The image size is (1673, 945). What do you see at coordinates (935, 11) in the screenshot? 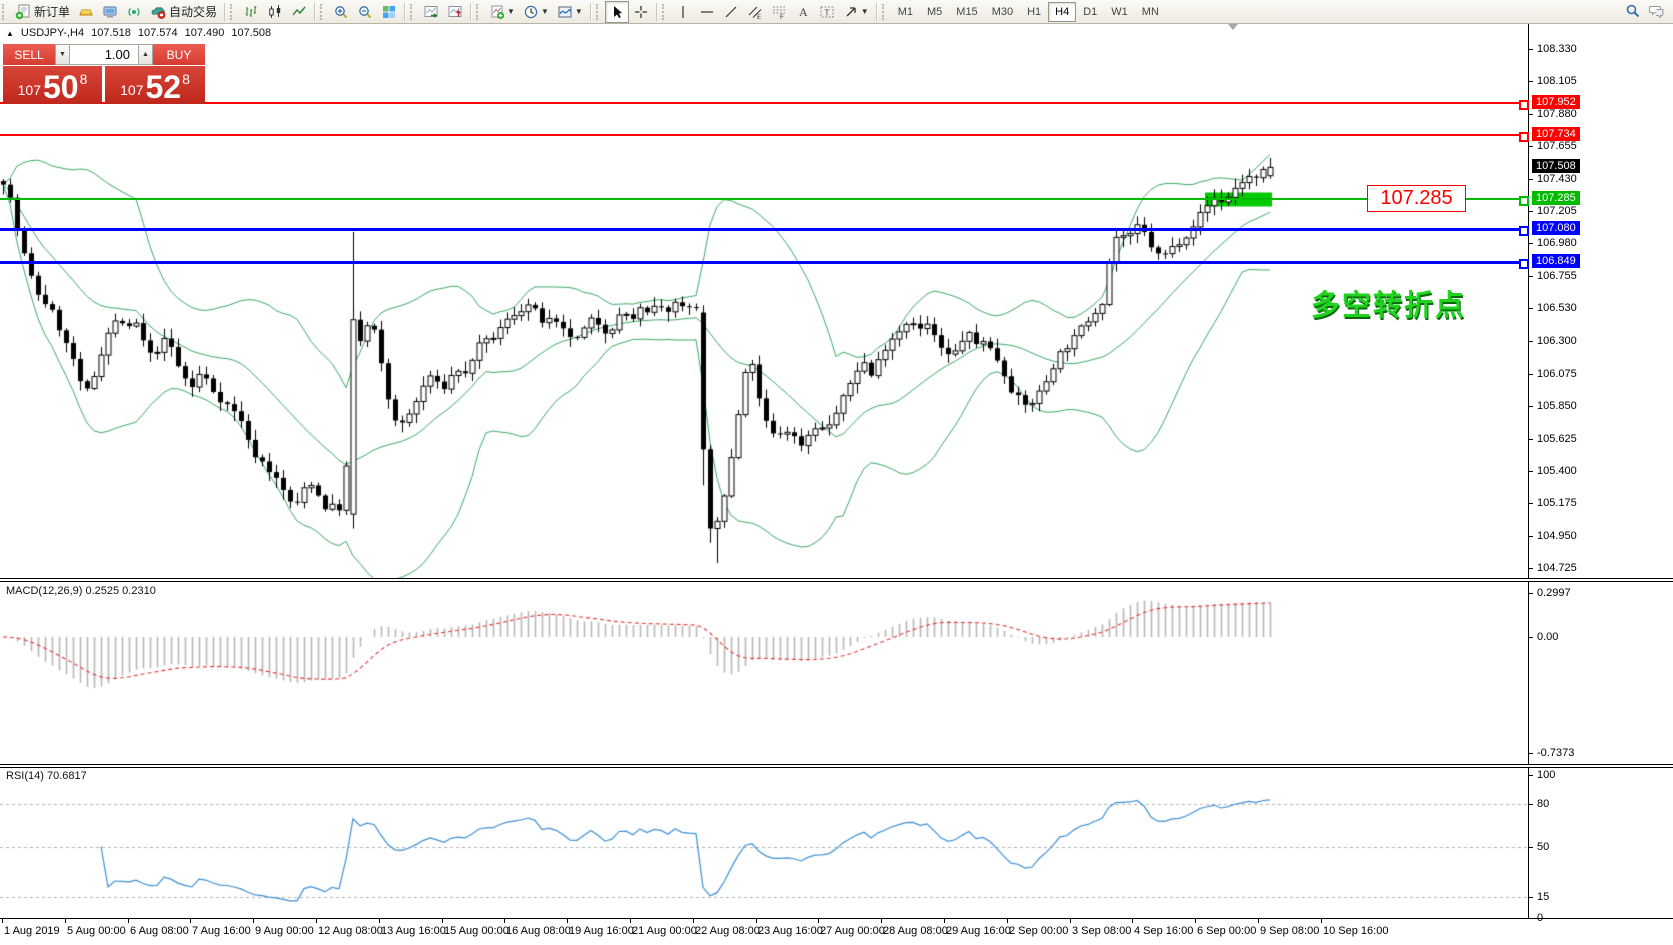
I see `timeframe-button-m5: M5` at bounding box center [935, 11].